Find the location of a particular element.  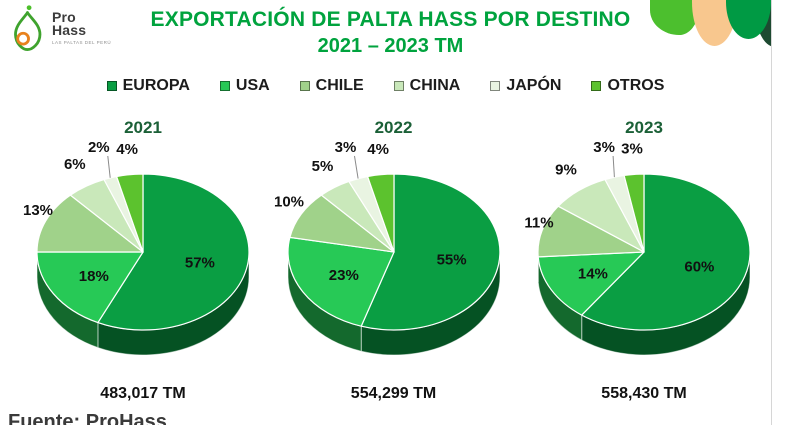

pie-percentage-label: 10% is located at coordinates (288, 201).